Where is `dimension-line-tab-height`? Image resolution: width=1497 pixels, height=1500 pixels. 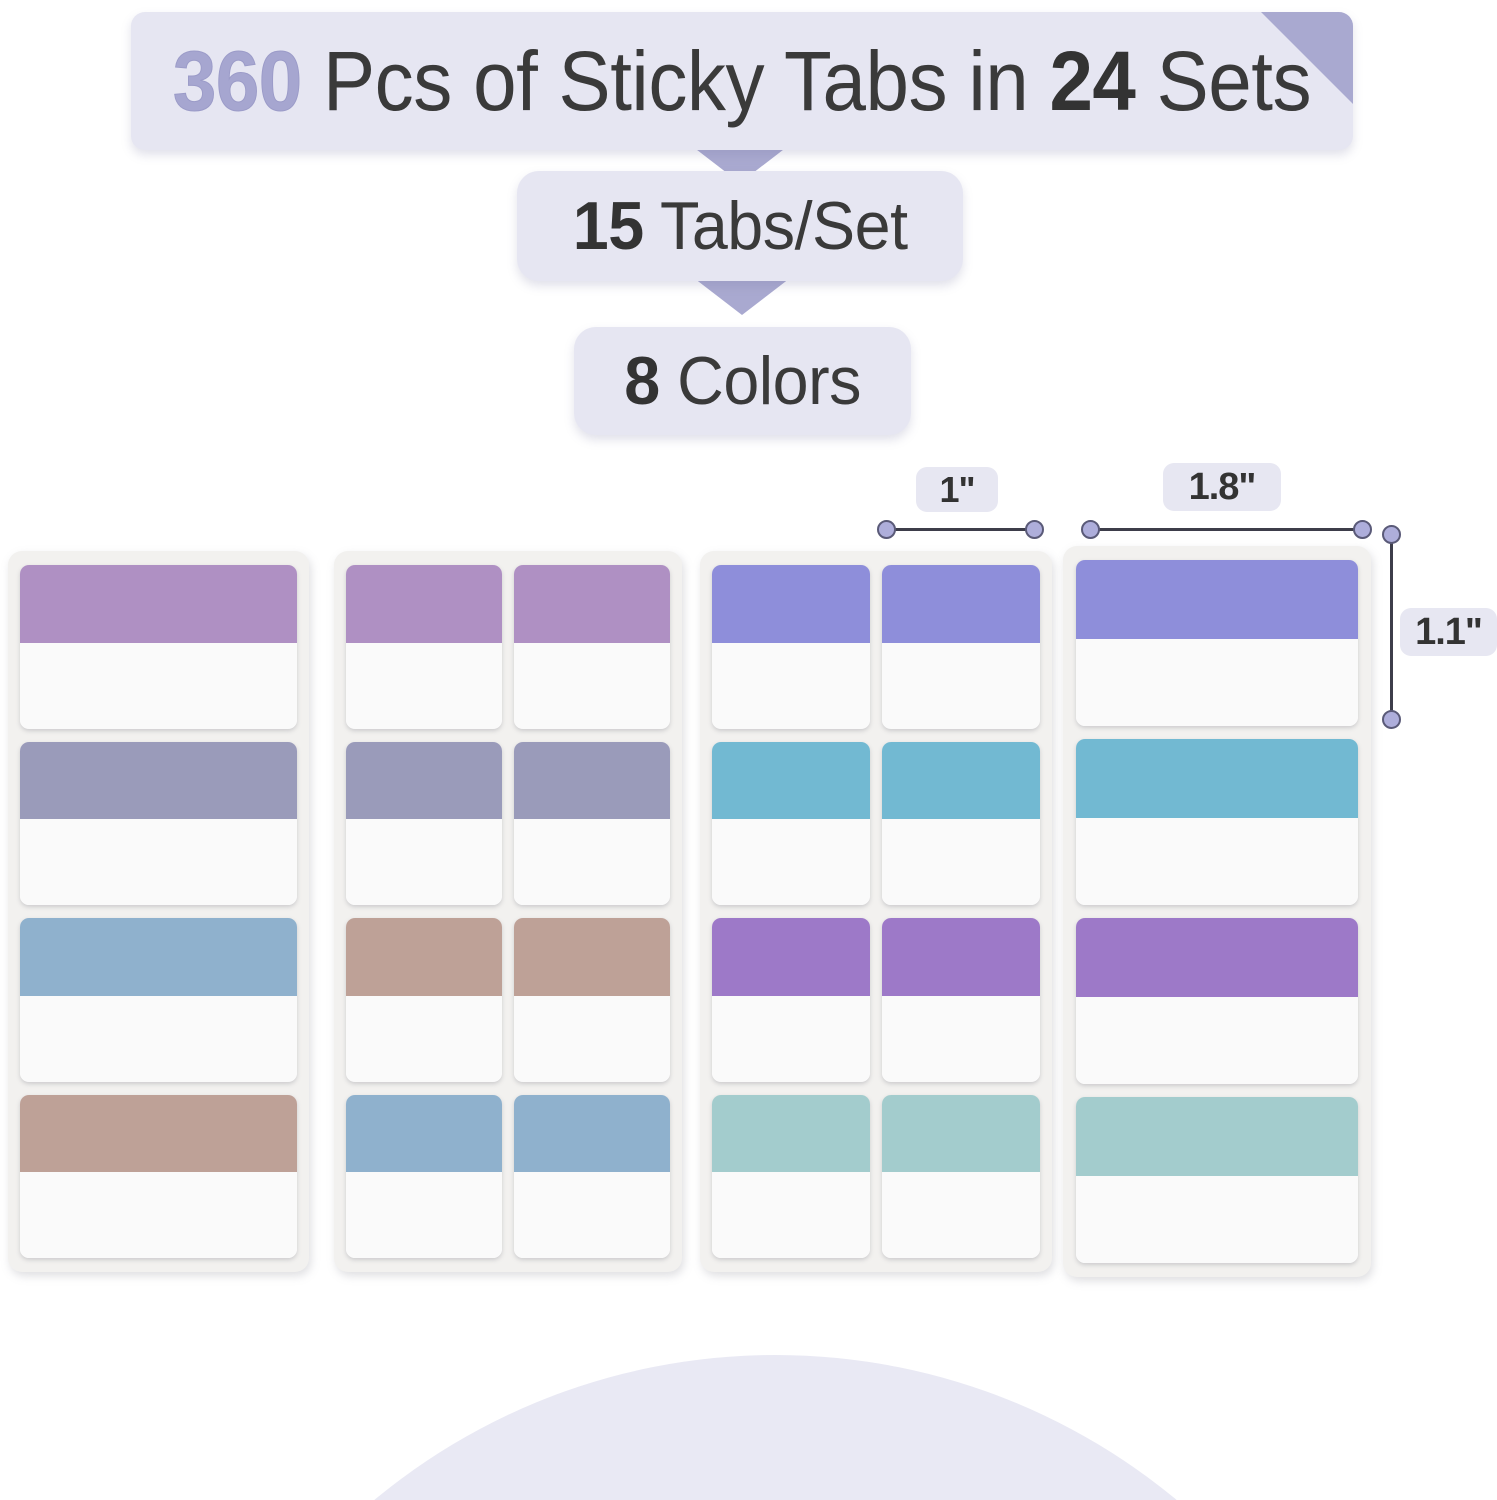 dimension-line-tab-height is located at coordinates (1391, 626).